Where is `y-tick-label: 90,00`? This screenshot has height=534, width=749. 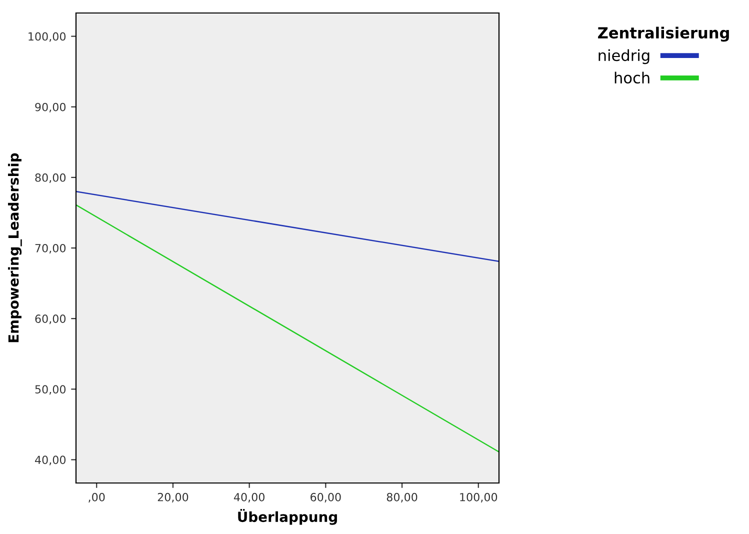 y-tick-label: 90,00 is located at coordinates (50, 107).